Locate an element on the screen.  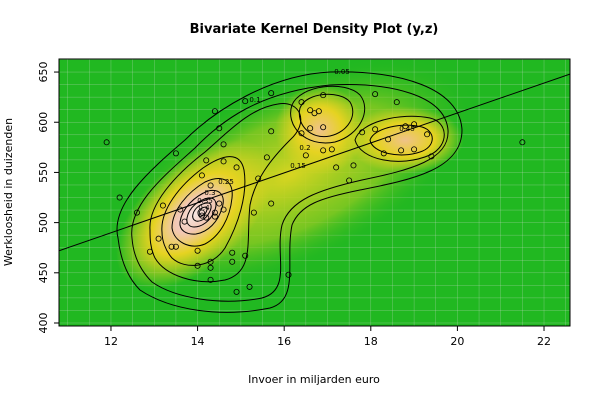
contour-line-0.15 is located at coordinates (225, 193).